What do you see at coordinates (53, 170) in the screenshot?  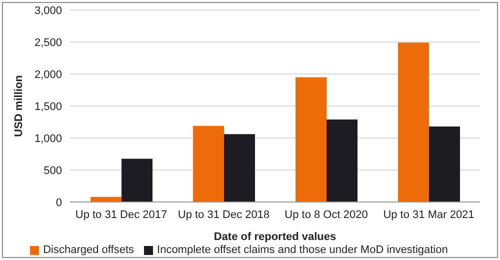 I see `y-tick-label: 500` at bounding box center [53, 170].